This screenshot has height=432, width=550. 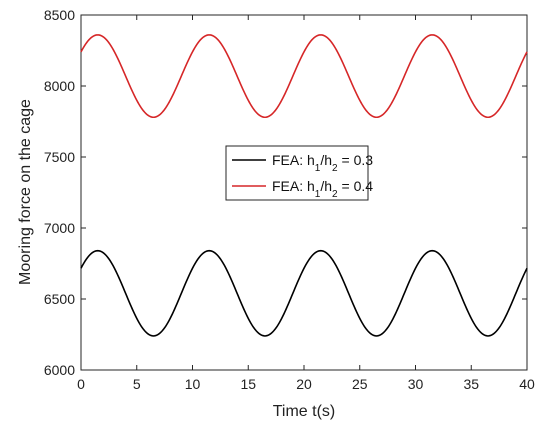 What do you see at coordinates (137, 384) in the screenshot?
I see `x-tick-label: 5` at bounding box center [137, 384].